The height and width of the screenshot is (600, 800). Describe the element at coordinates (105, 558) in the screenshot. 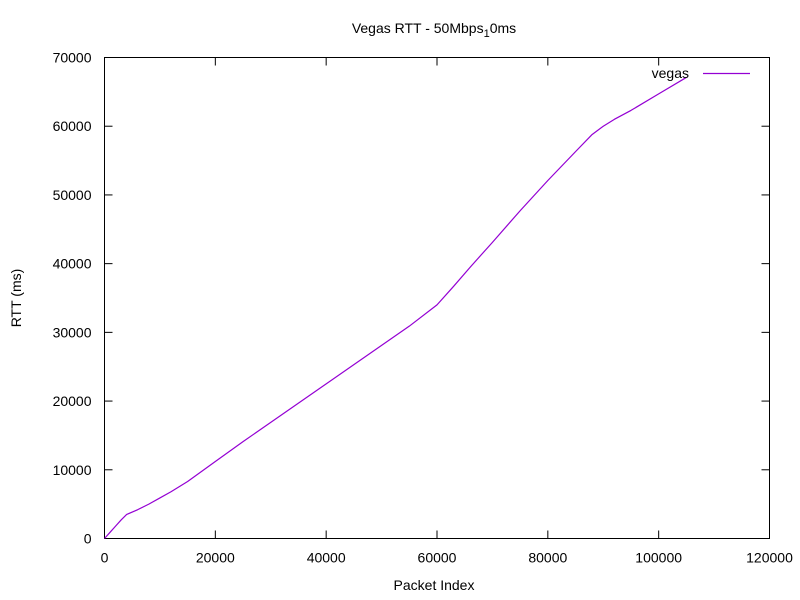

I see `x-tick-label-0: 0` at that location.